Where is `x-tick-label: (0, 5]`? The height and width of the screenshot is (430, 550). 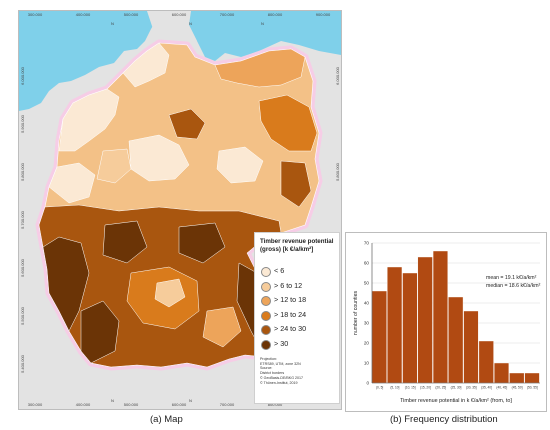
x-tick-label: (0, 5] is located at coordinates (379, 388).